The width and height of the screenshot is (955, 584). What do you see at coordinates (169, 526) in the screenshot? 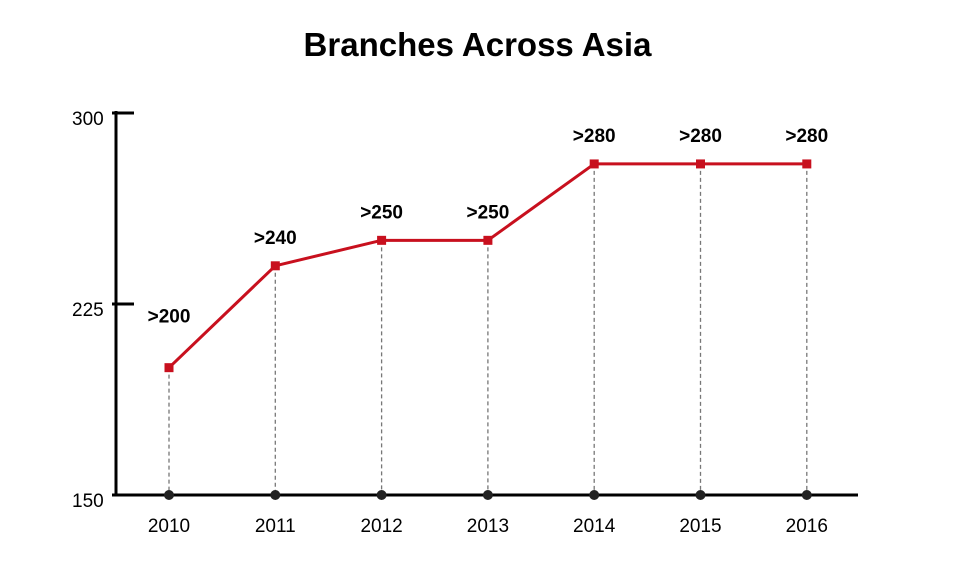
I see `x-tick-label-2010: 2010` at bounding box center [169, 526].